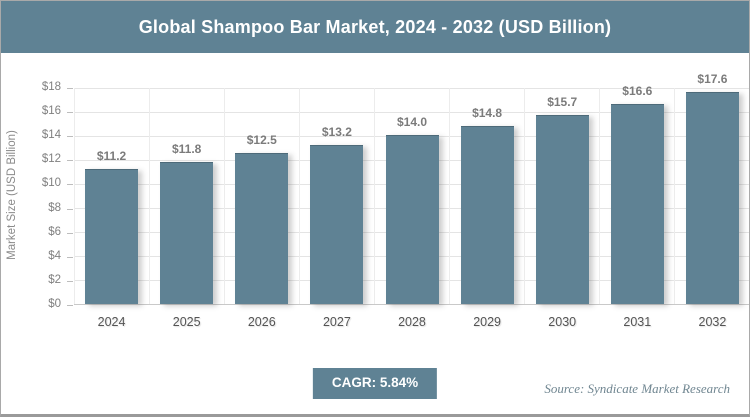 This screenshot has height=417, width=750. I want to click on cagr-badge: CAGR: 5.84%, so click(375, 383).